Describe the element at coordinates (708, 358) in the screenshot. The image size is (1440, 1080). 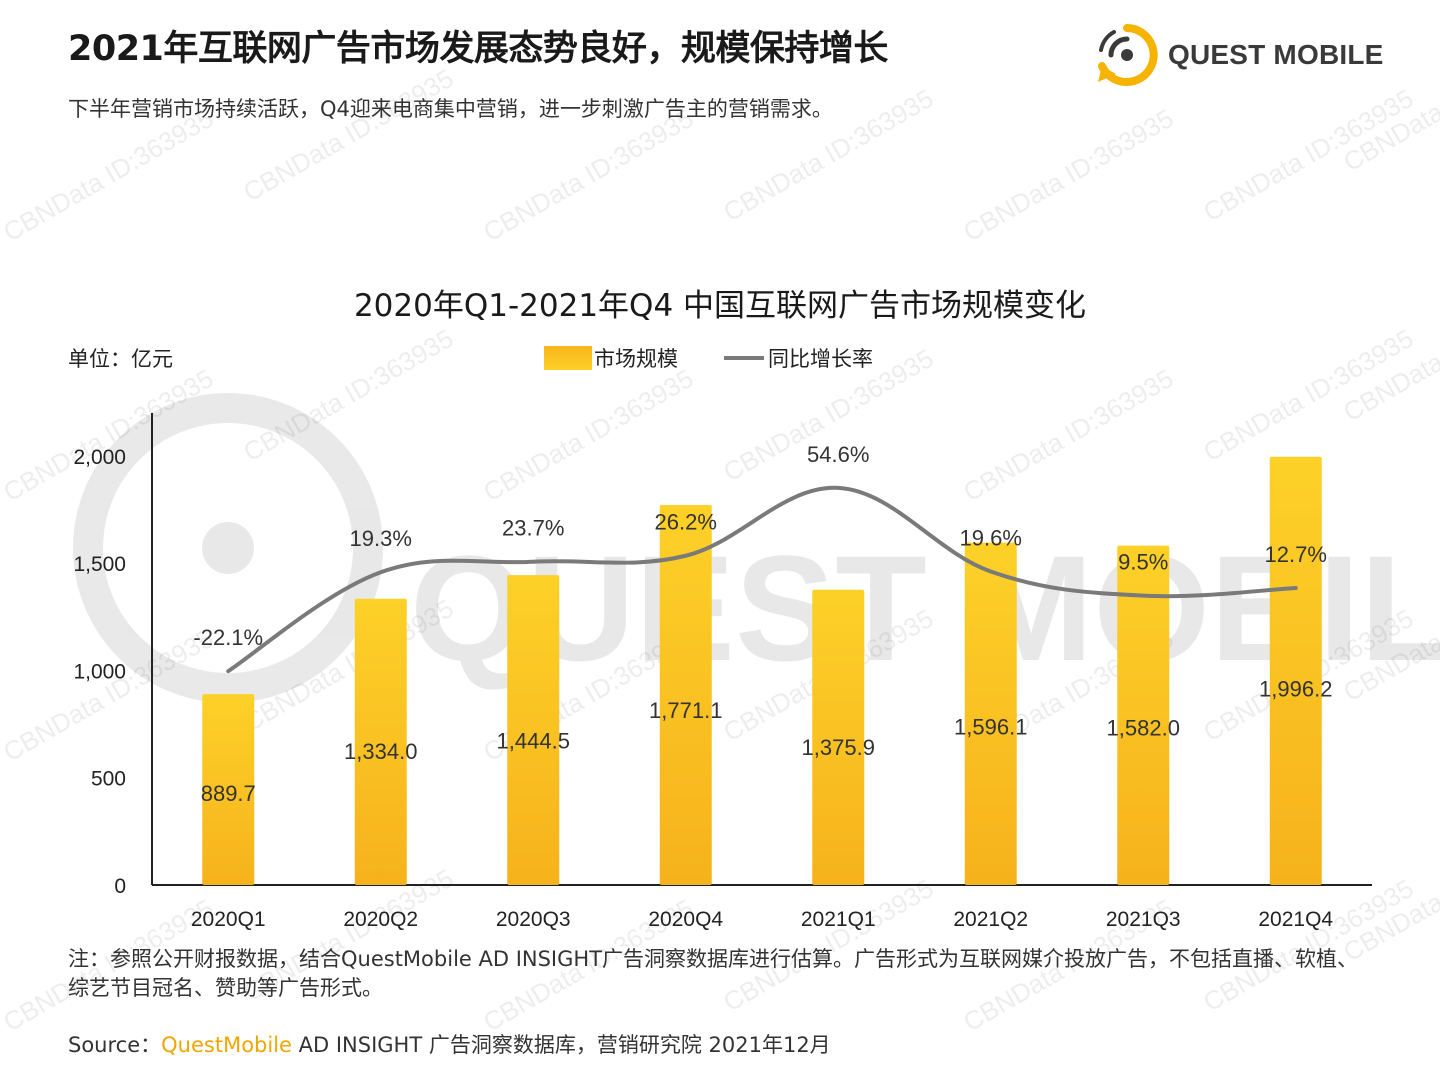
I see `chart-legend: 市场规模 同比增长率` at that location.